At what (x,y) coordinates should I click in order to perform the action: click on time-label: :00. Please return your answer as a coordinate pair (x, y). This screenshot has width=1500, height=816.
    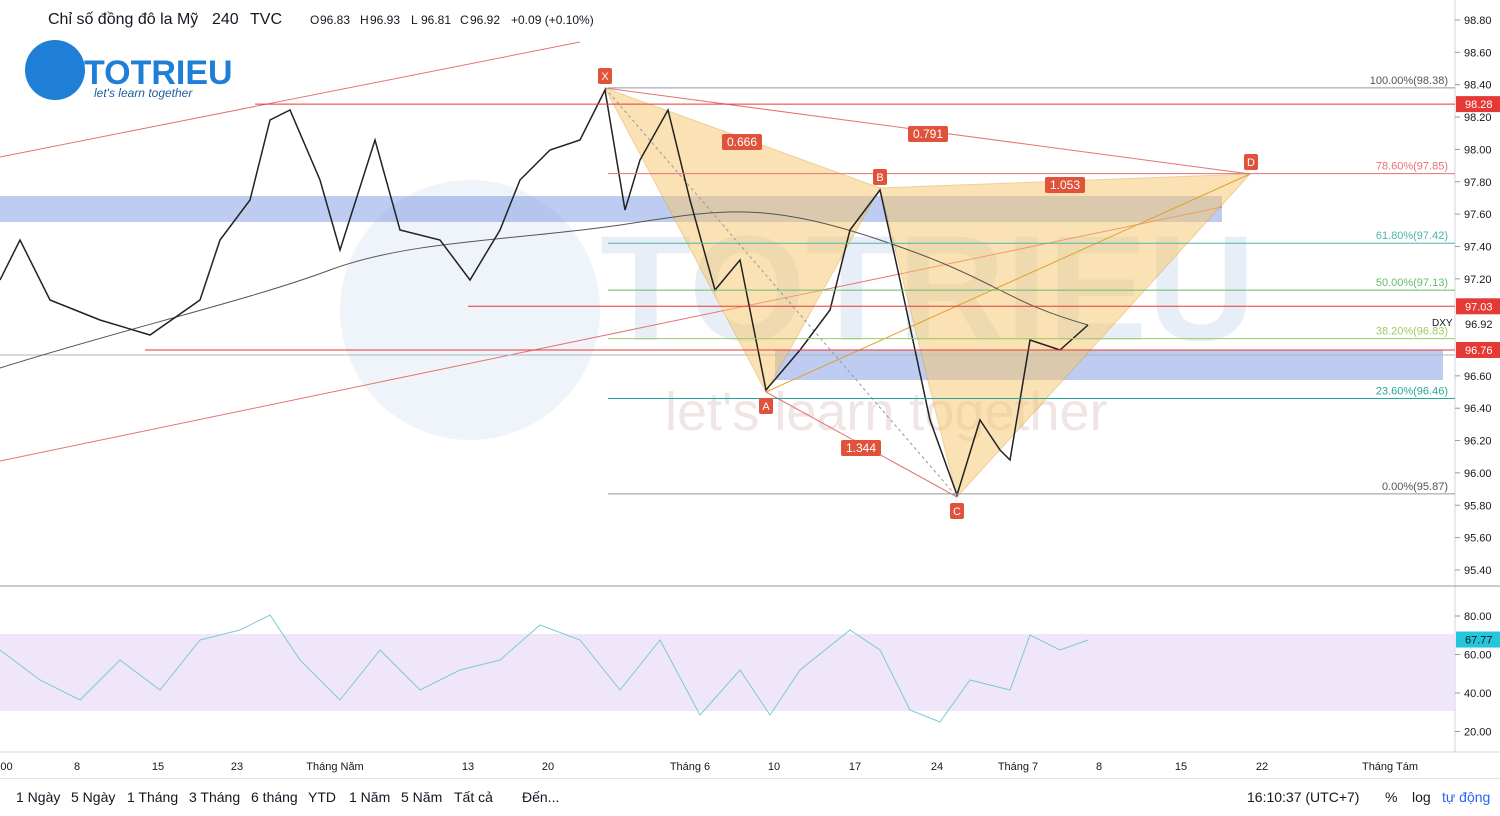
    Looking at the image, I should click on (6, 767).